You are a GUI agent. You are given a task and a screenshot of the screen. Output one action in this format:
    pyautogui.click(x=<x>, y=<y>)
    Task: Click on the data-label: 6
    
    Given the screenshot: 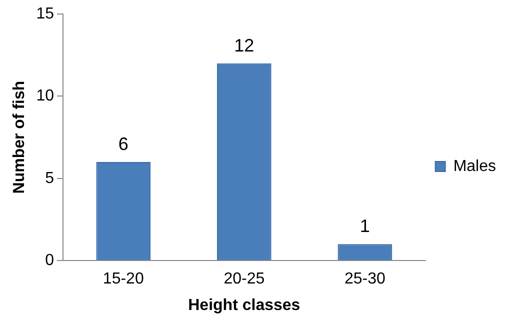 What is the action you would take?
    pyautogui.click(x=123, y=144)
    